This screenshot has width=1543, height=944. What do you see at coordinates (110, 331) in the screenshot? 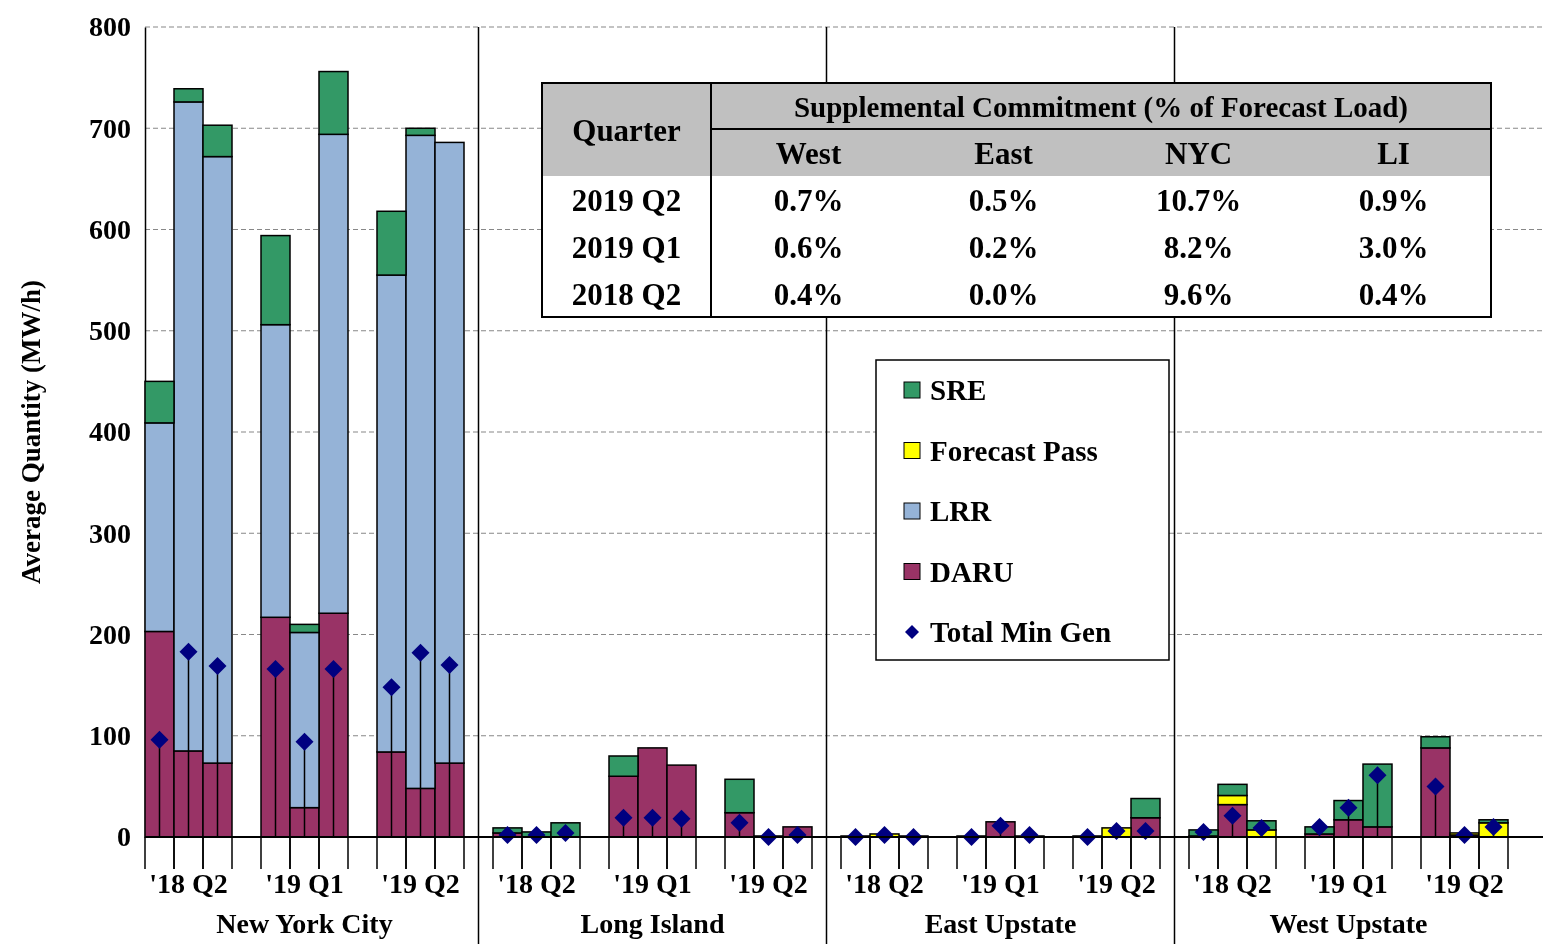
I see `y-tick-label: 500` at bounding box center [110, 331].